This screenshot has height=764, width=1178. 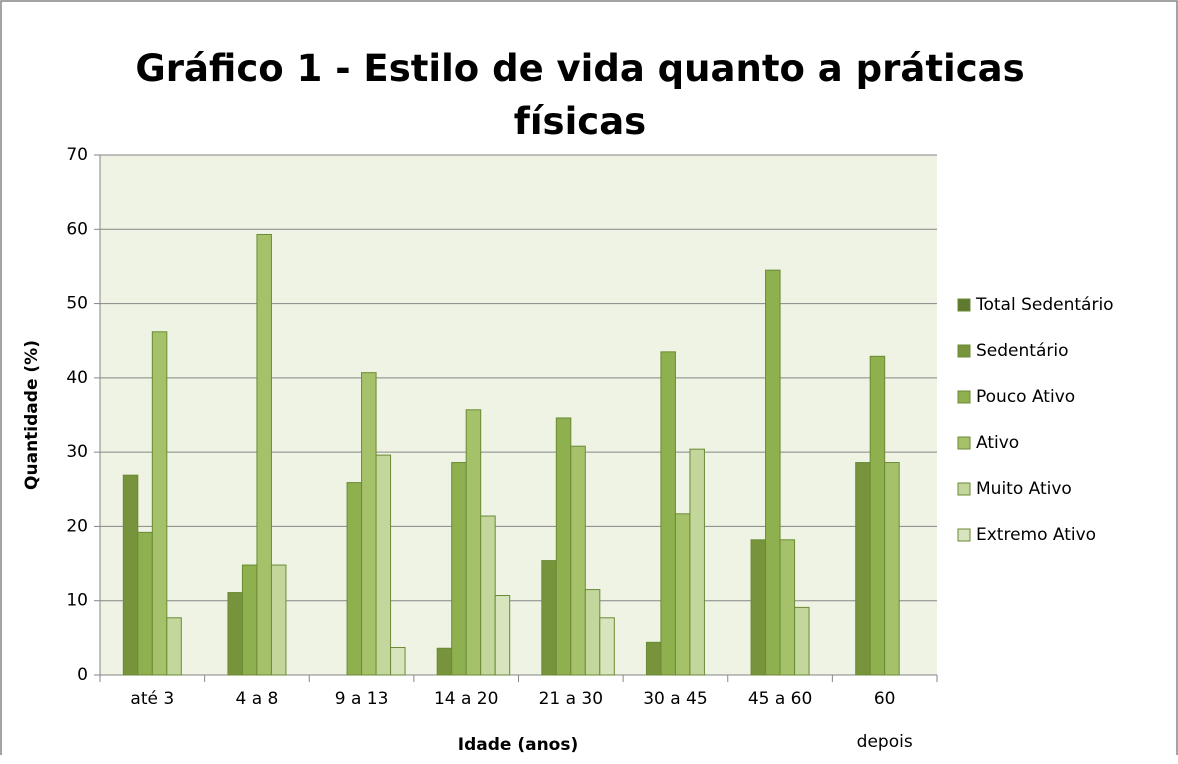 I want to click on y-tick-label: 30, so click(x=77, y=452).